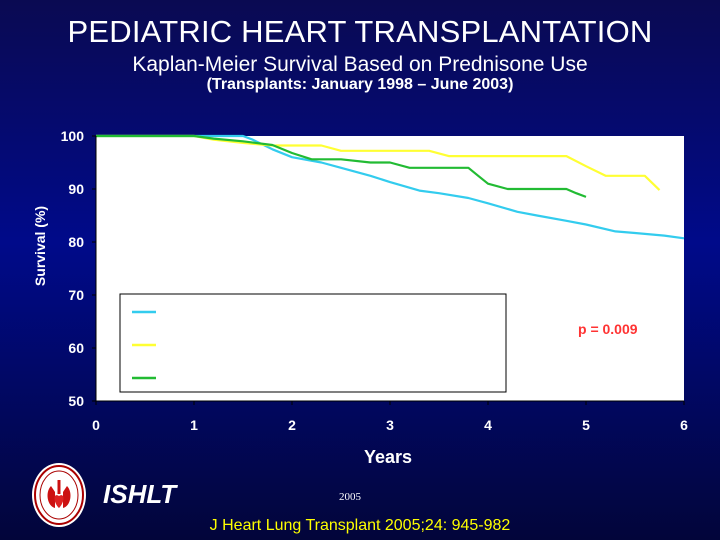  Describe the element at coordinates (586, 425) in the screenshot. I see `x-tick-label: 5` at that location.